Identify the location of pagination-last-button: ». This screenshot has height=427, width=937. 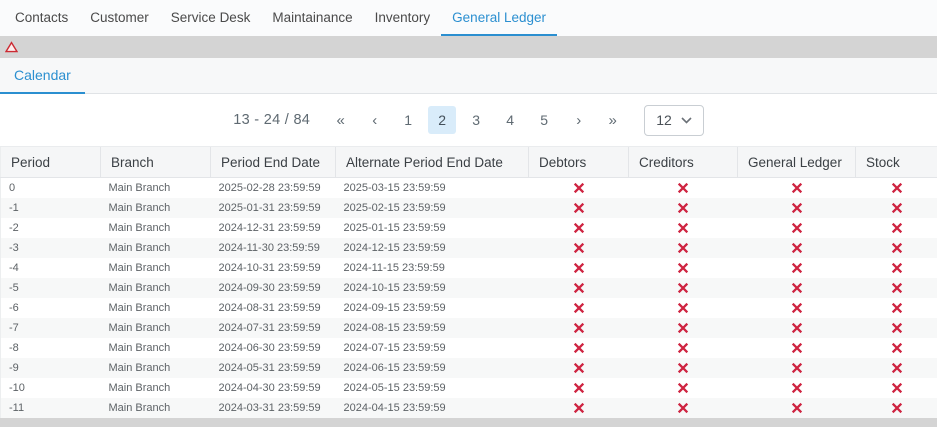
(612, 120).